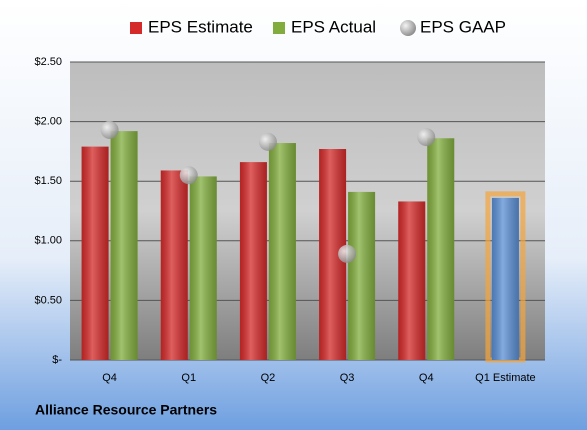 The height and width of the screenshot is (430, 587). Describe the element at coordinates (188, 378) in the screenshot. I see `x-tick-label: Q1` at that location.